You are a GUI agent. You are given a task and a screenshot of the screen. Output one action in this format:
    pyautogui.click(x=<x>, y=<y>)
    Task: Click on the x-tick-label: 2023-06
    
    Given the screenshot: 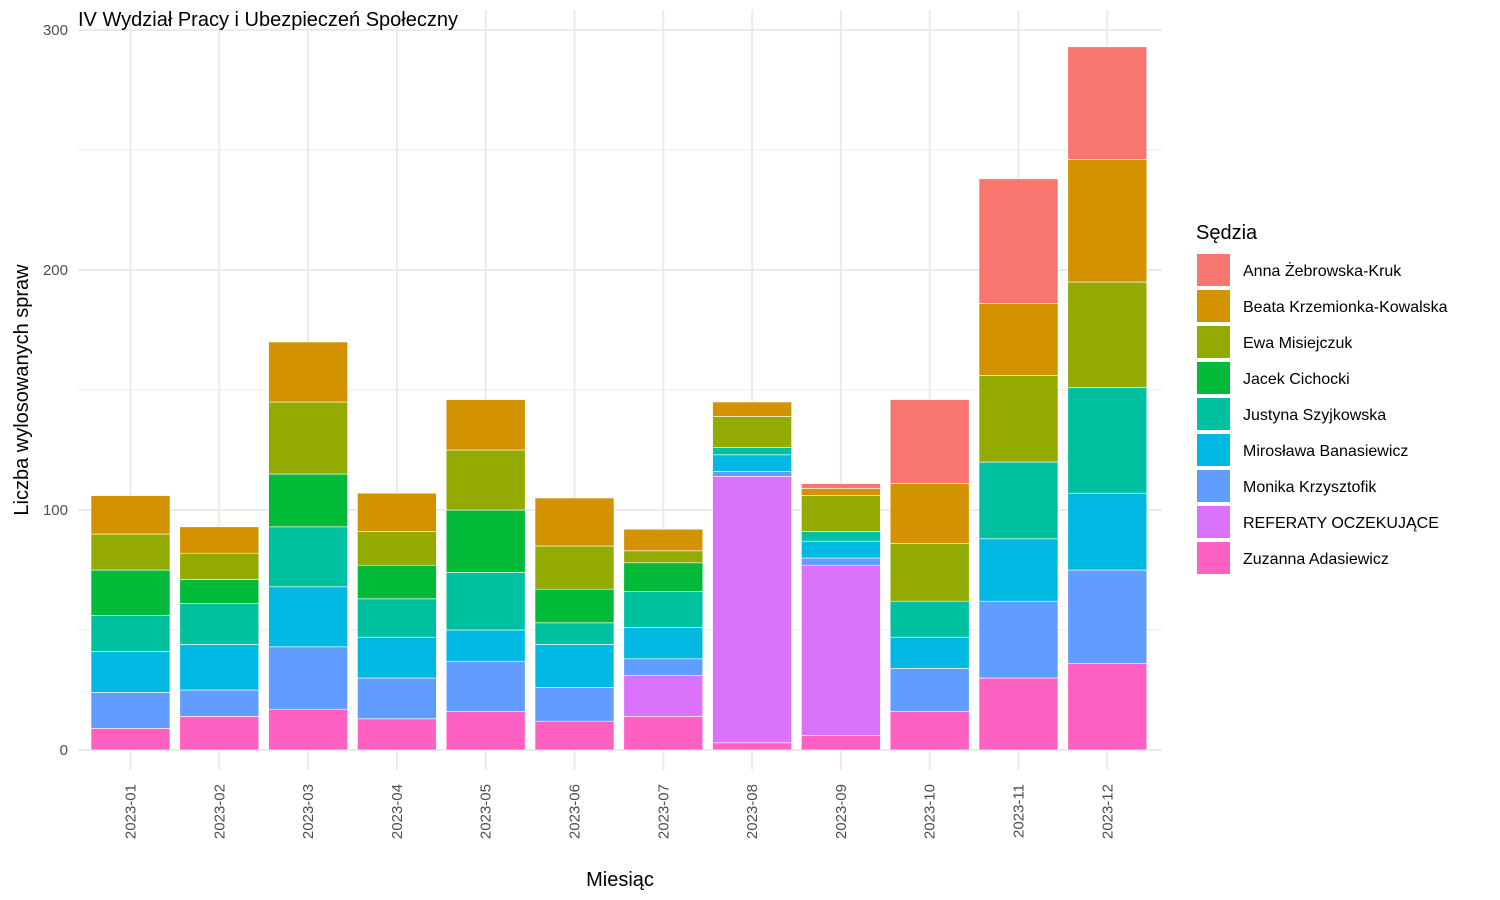 What is the action you would take?
    pyautogui.click(x=575, y=811)
    